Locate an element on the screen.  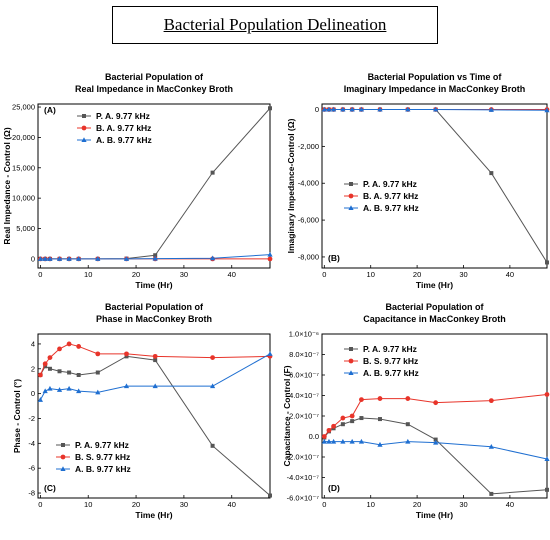
chart-title: Bacterial Population vs Time of is located at coordinates (435, 77).